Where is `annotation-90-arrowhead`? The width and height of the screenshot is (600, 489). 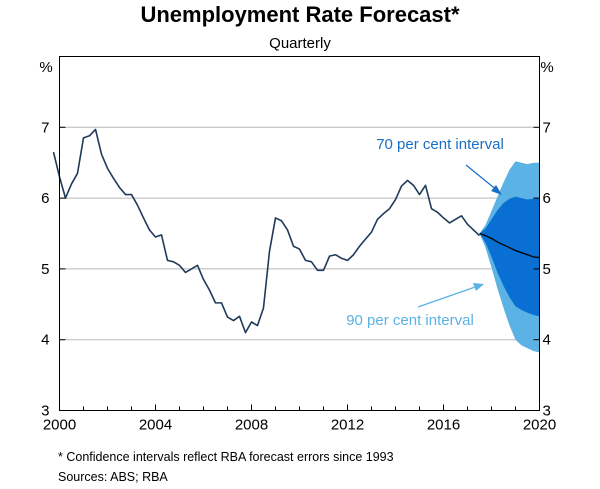
annotation-90-arrowhead is located at coordinates (478, 287).